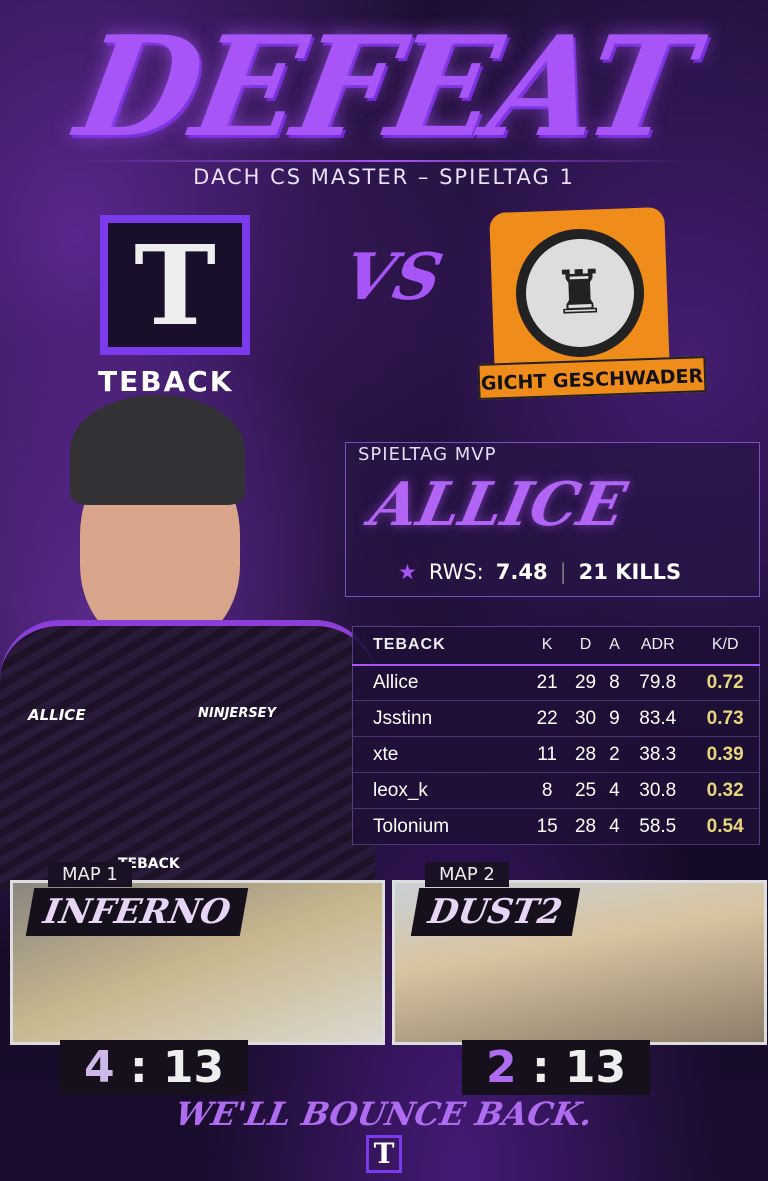 The height and width of the screenshot is (1181, 768). What do you see at coordinates (585, 682) in the screenshot?
I see `deaths: 29` at bounding box center [585, 682].